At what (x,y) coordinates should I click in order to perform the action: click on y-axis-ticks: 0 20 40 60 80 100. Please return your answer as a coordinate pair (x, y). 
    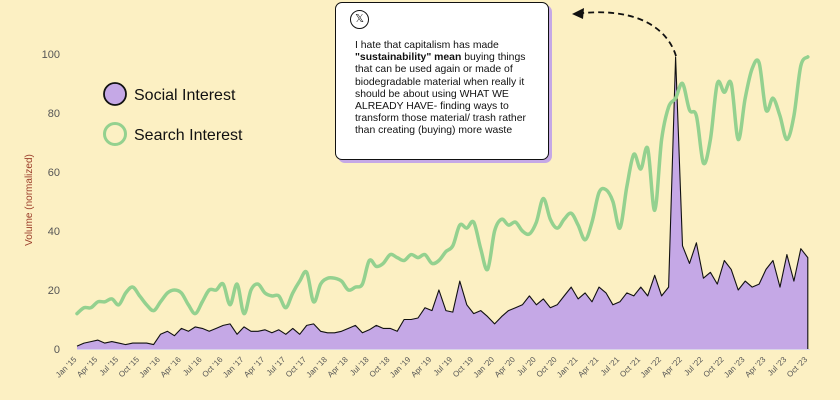
    Looking at the image, I should click on (51, 202).